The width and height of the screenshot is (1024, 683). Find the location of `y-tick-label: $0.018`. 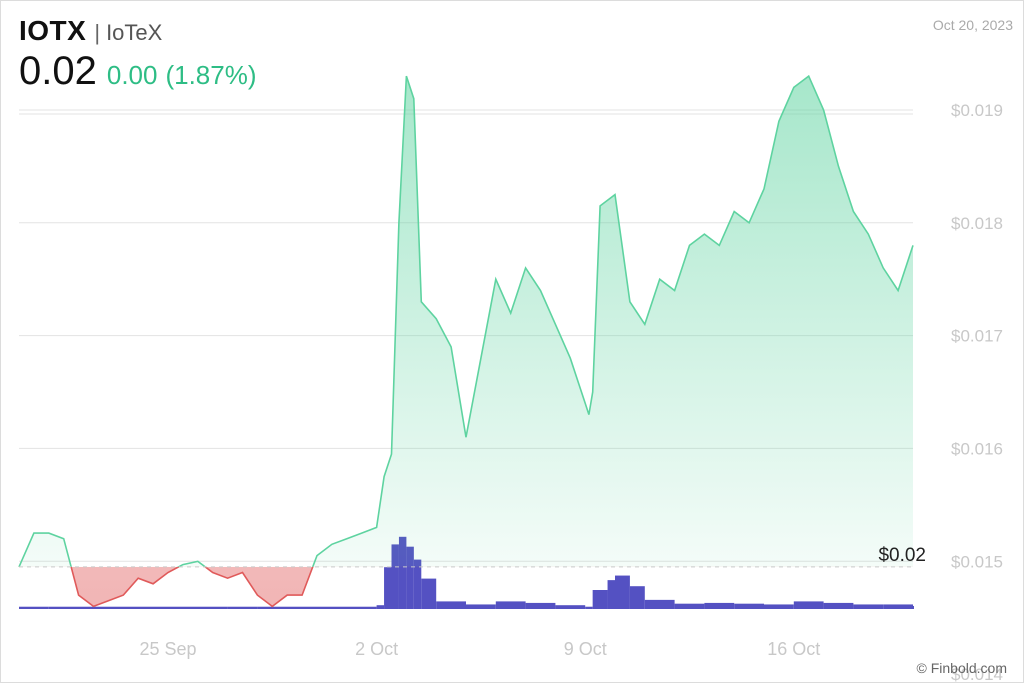

y-tick-label: $0.018 is located at coordinates (977, 223).